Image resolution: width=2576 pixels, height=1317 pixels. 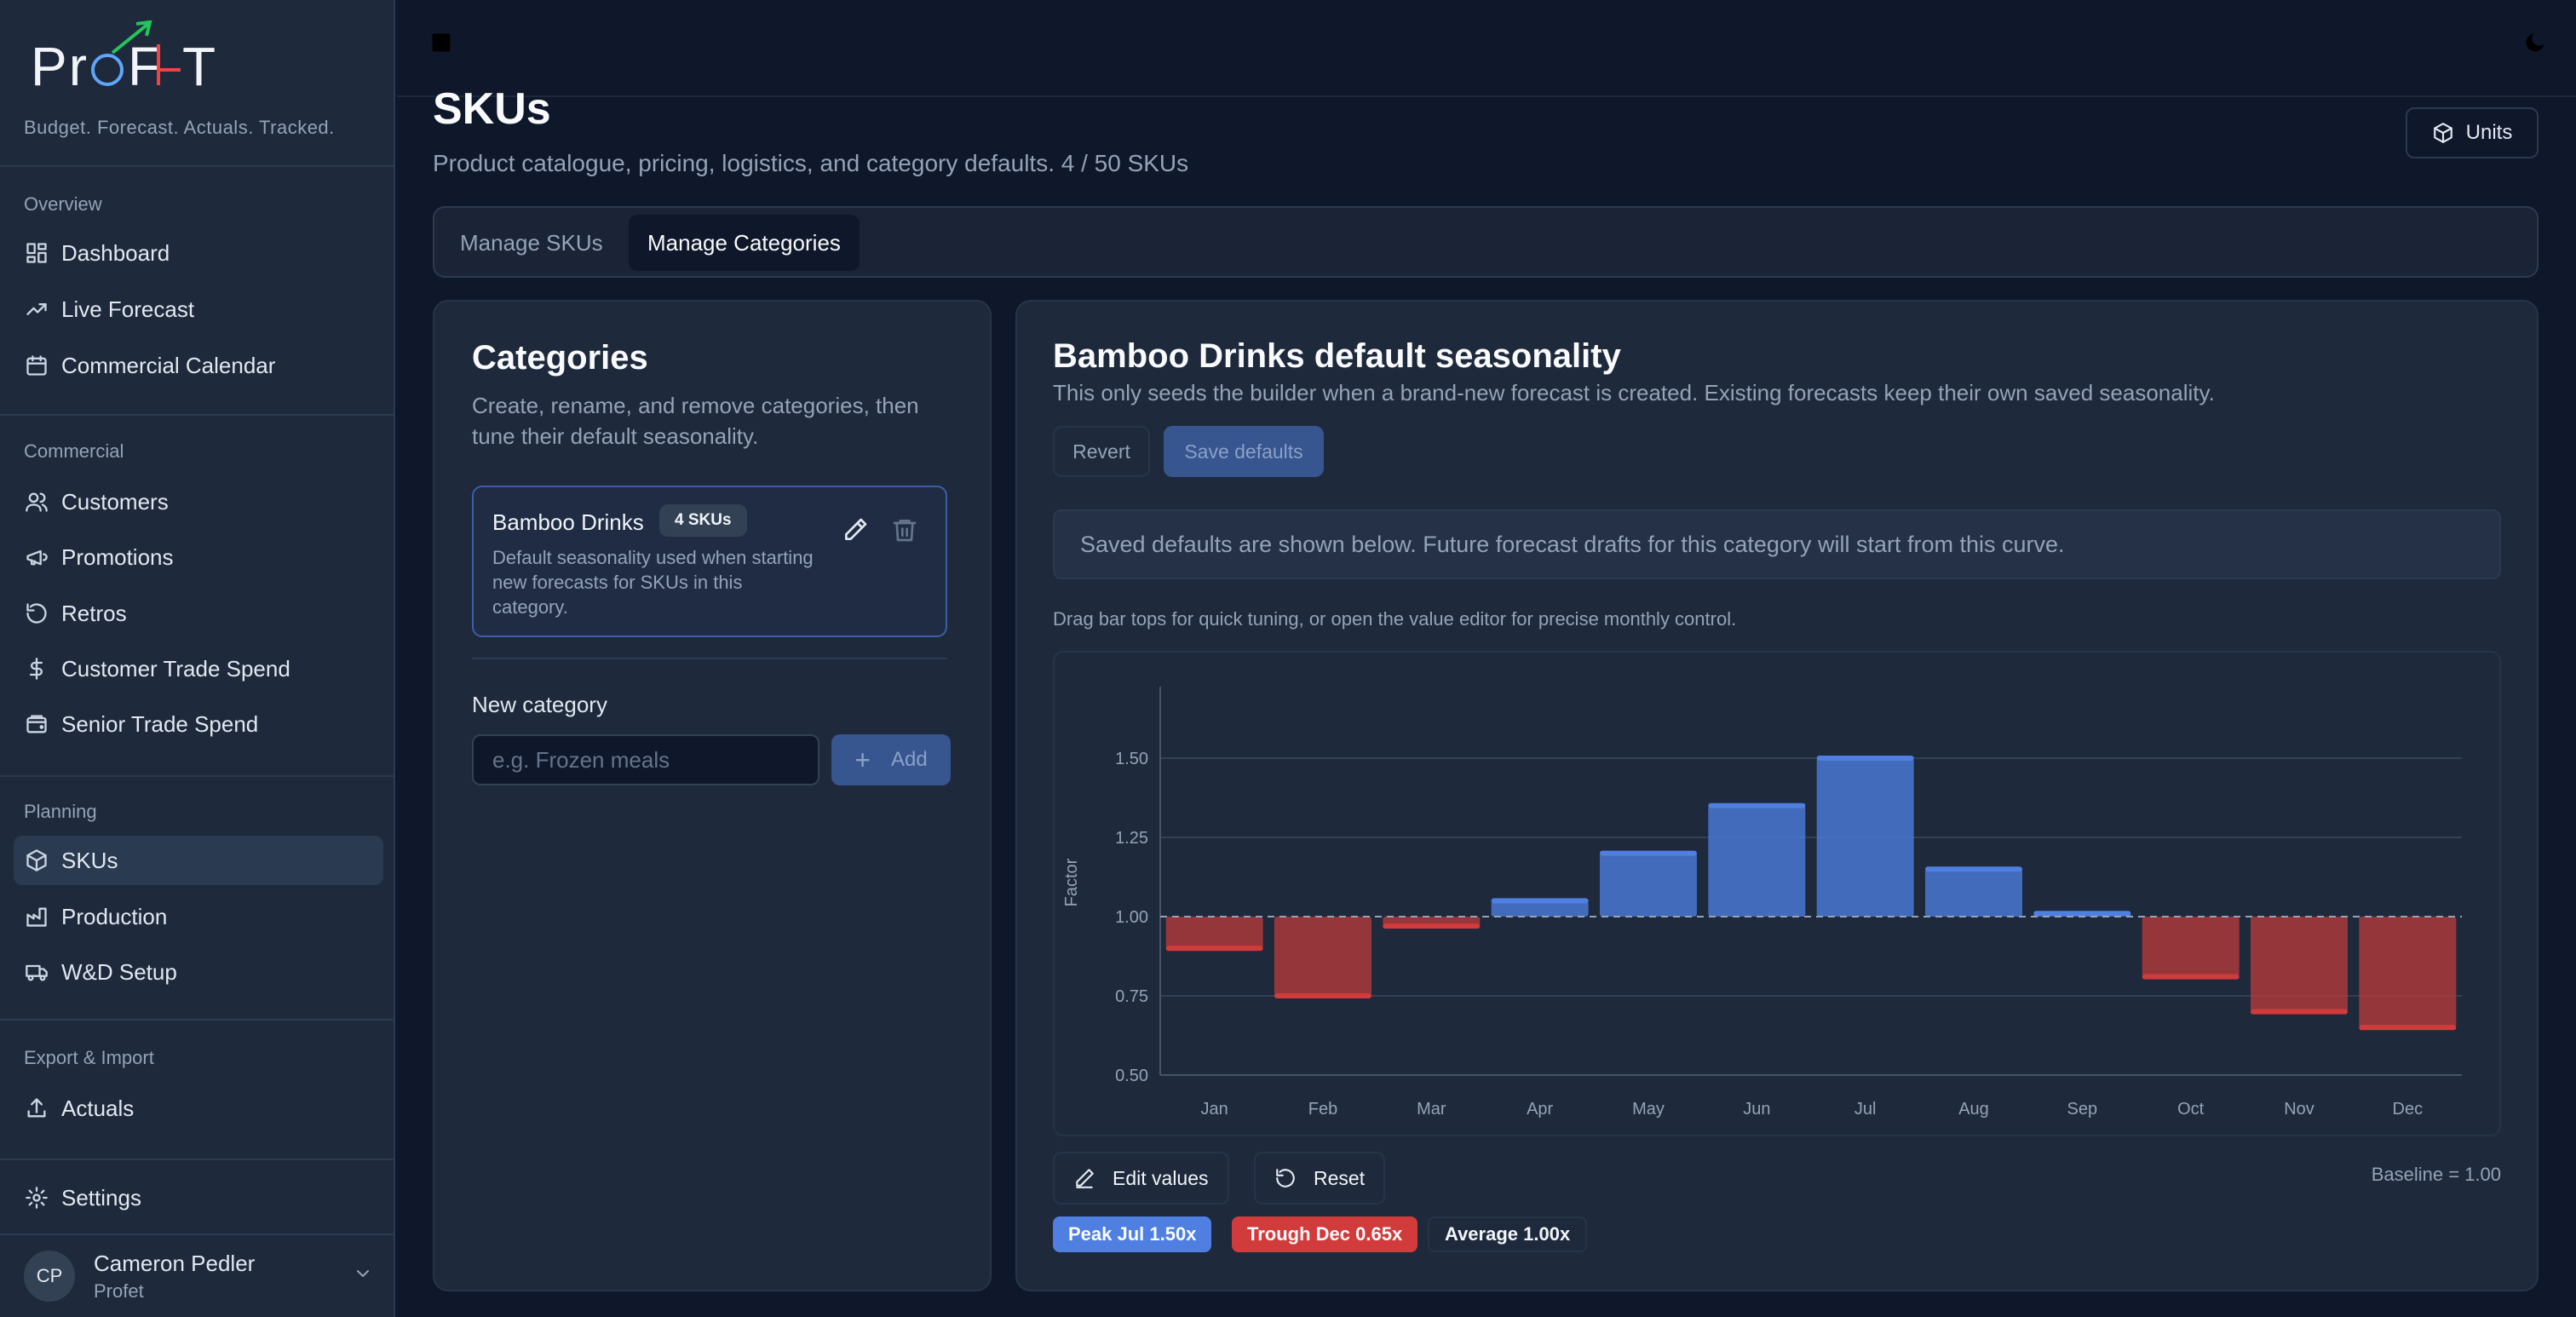 I want to click on y-tick-label: 0.50, so click(x=1131, y=1076).